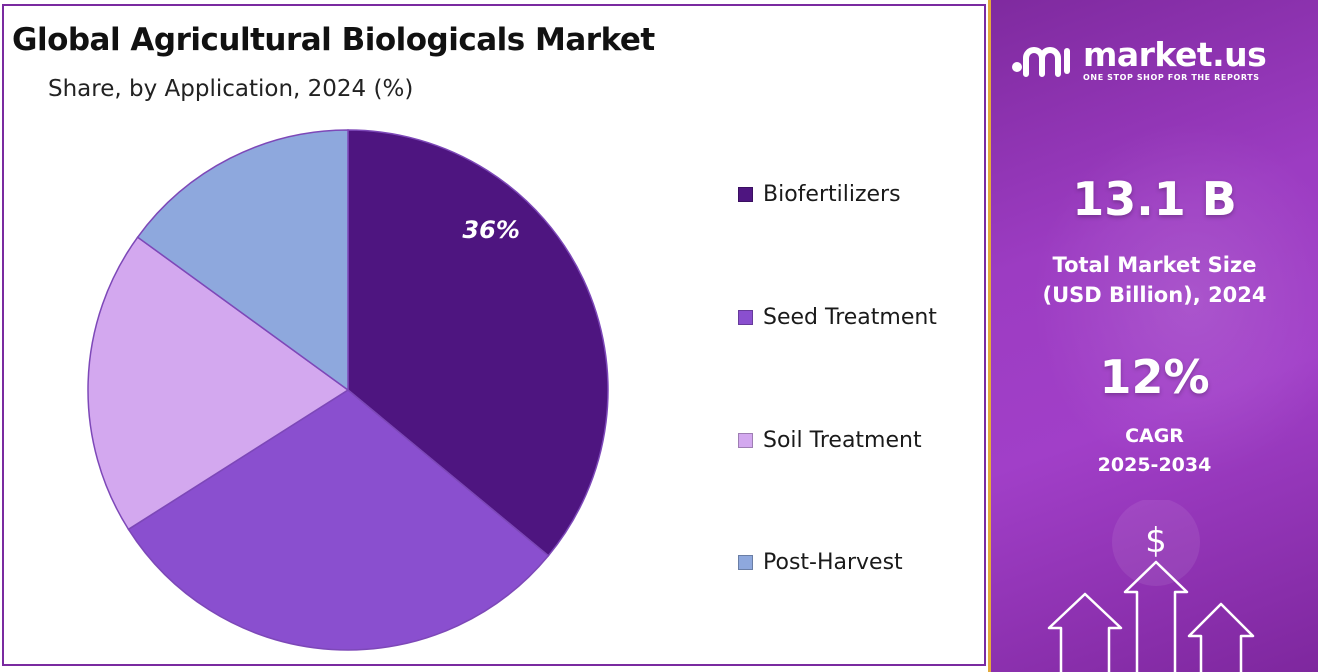 The width and height of the screenshot is (1318, 672). I want to click on cagr-label-line1: CAGR, so click(1154, 436).